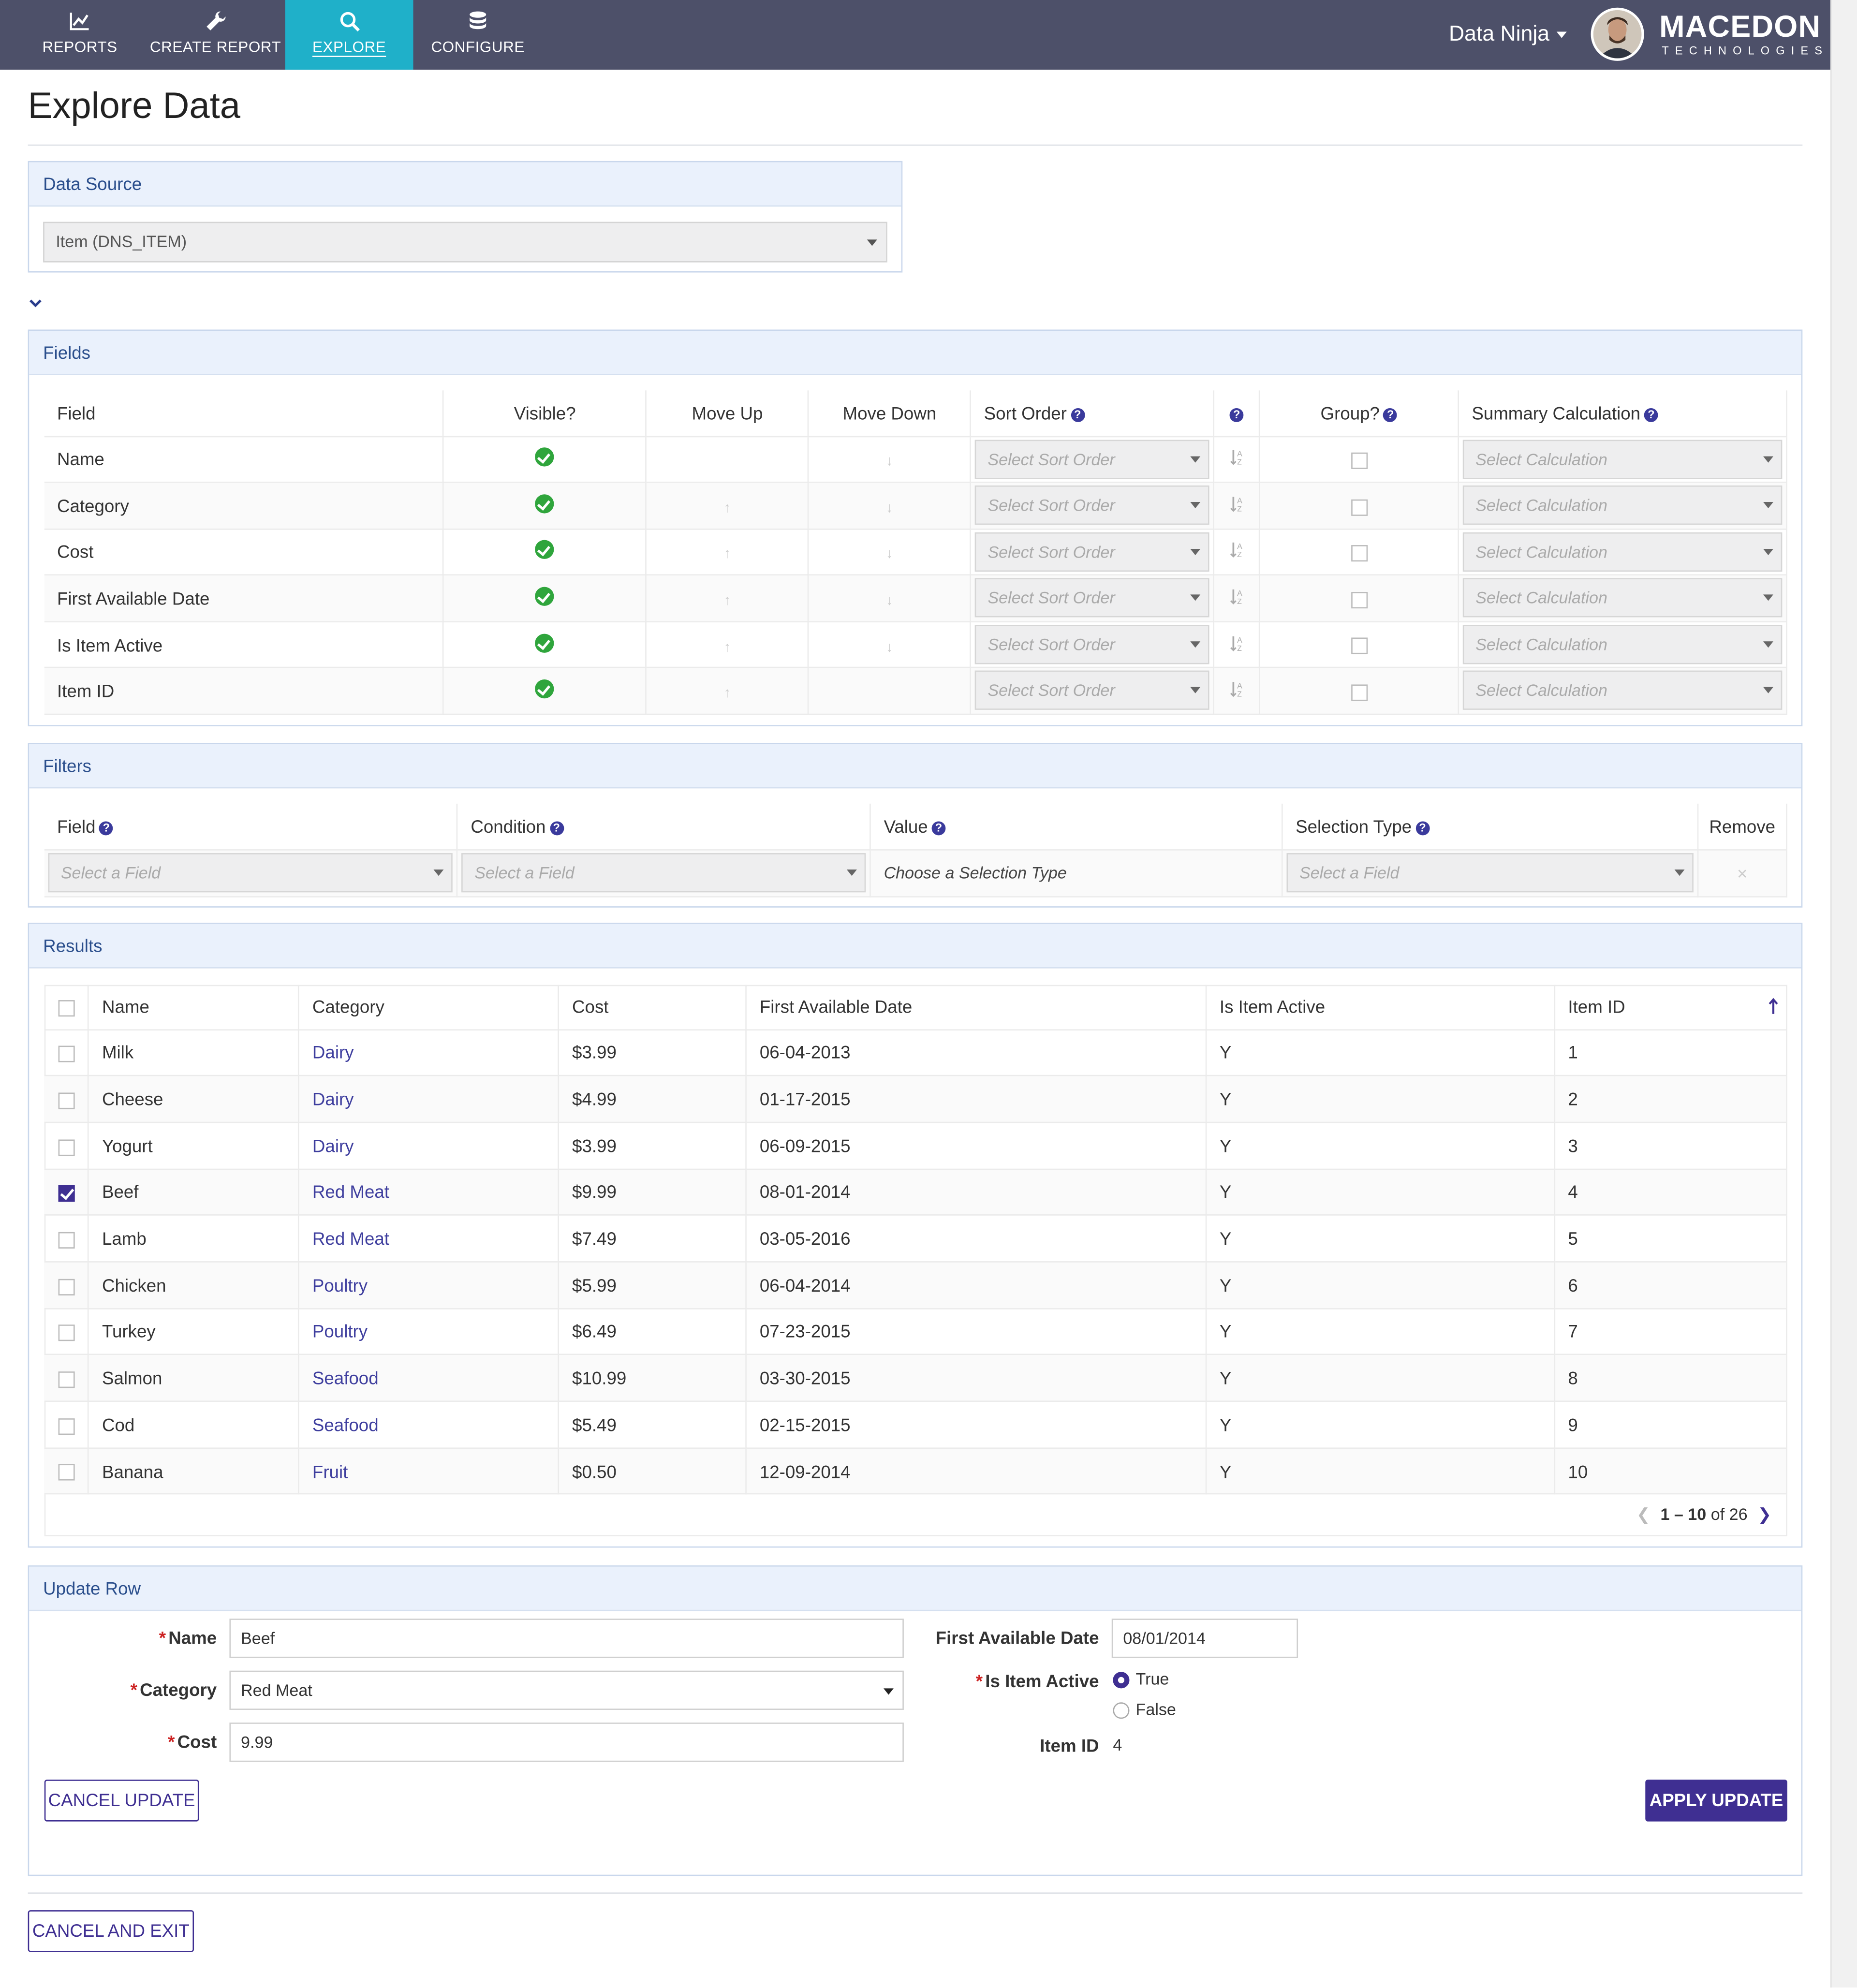  I want to click on remove-filter-icon: ×, so click(1742, 872).